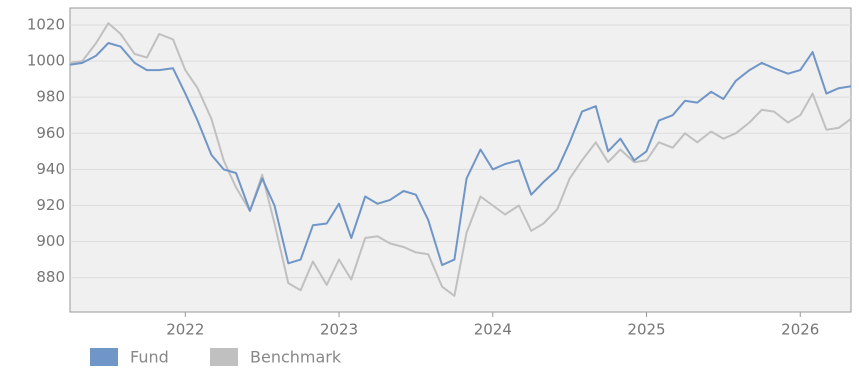  I want to click on legend-label: Benchmark, so click(296, 357).